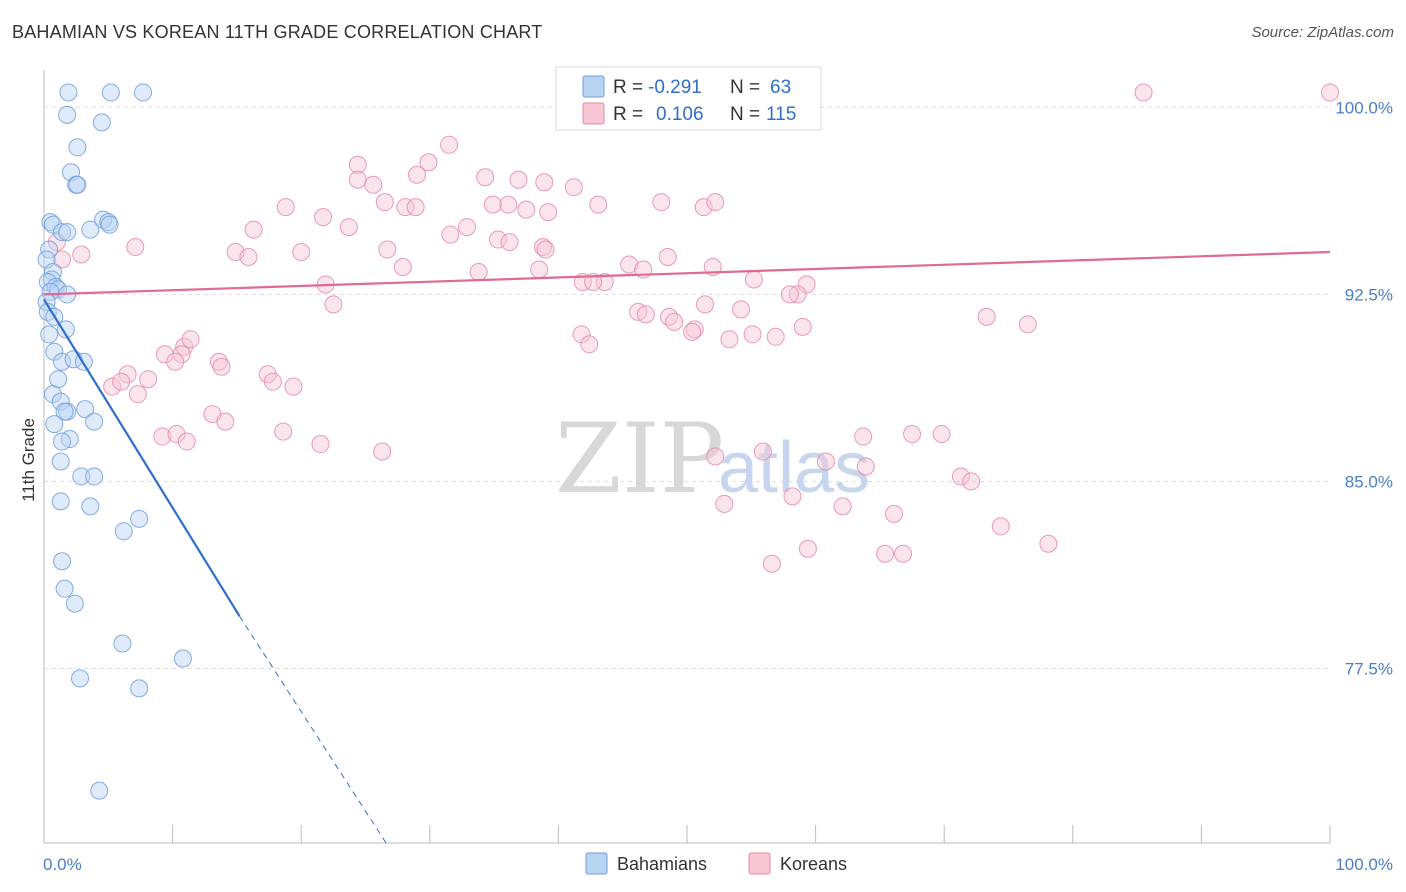  I want to click on y-tick-label: 77.5%, so click(1369, 668).